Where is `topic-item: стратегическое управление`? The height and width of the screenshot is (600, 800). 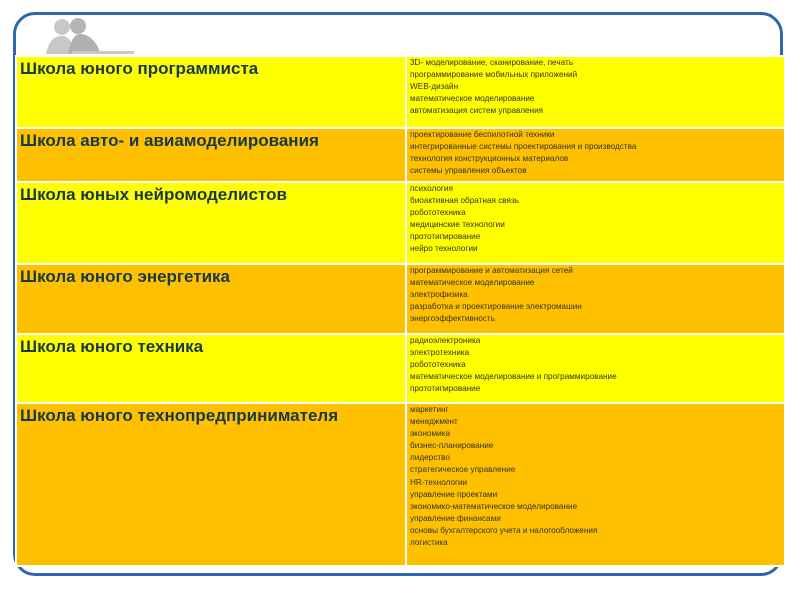 topic-item: стратегическое управление is located at coordinates (463, 470).